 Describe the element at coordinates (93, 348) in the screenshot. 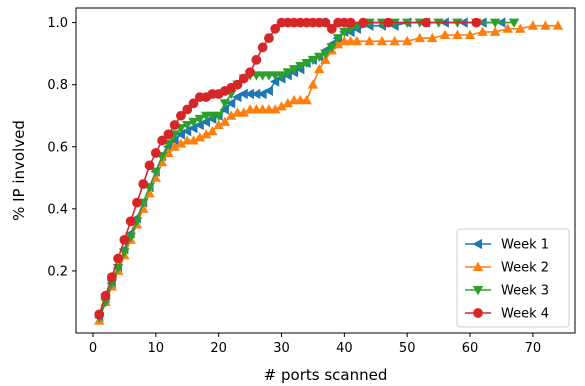

I see `x-tick-label: 0` at that location.